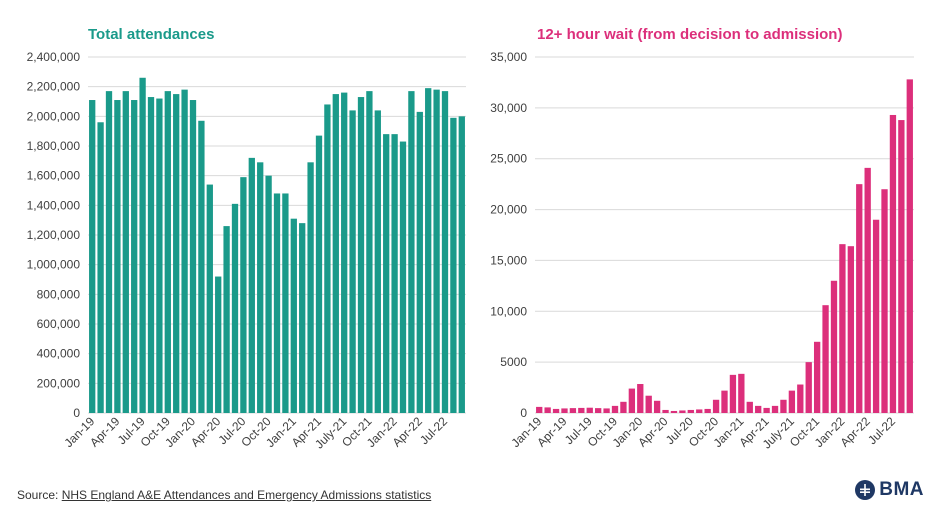 Image resolution: width=942 pixels, height=519 pixels. I want to click on source-prefix: Source:, so click(39, 495).